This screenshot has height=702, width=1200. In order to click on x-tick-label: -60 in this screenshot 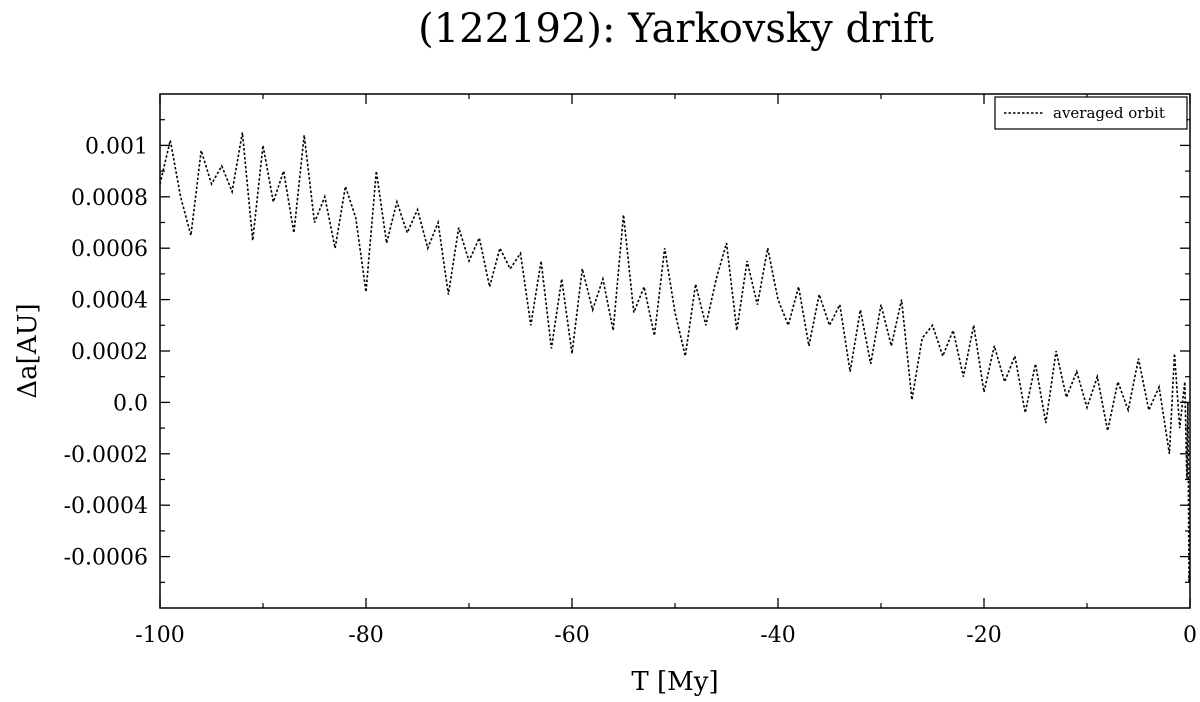, I will do `click(571, 635)`.